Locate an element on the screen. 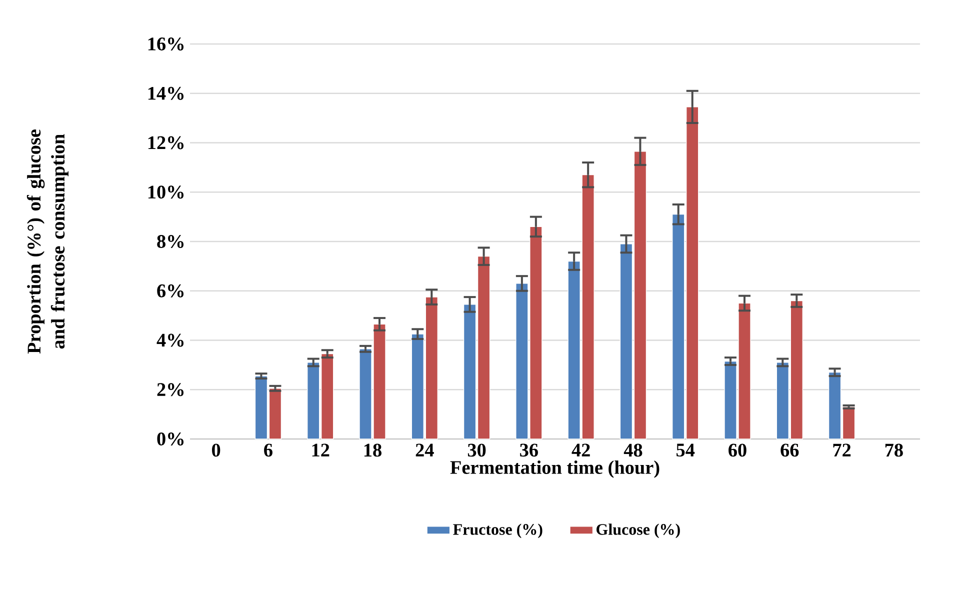  x-tick-label: 18 is located at coordinates (373, 450).